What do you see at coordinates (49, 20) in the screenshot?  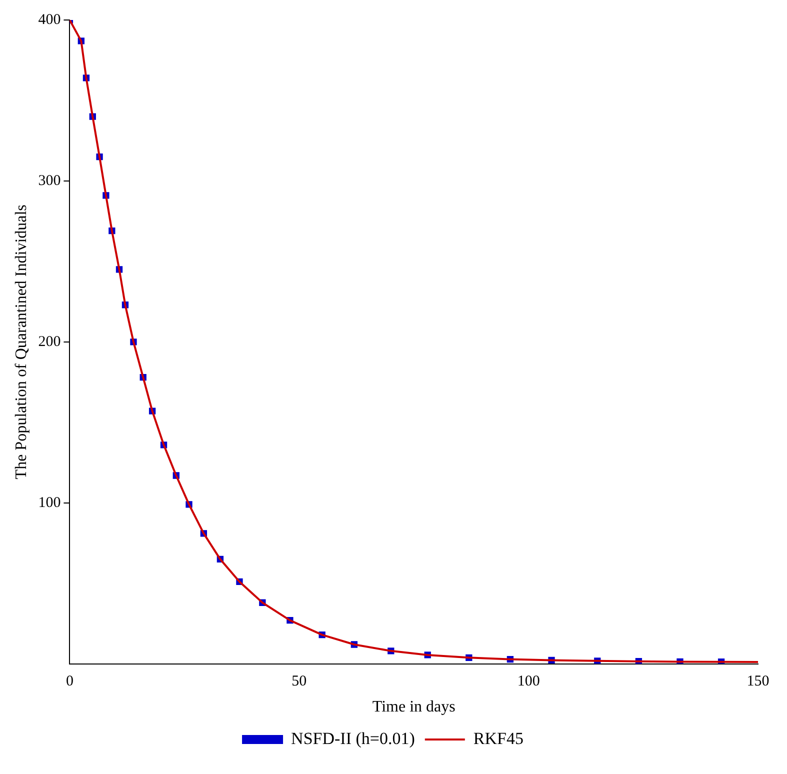 I see `y-tick-label: 400` at bounding box center [49, 20].